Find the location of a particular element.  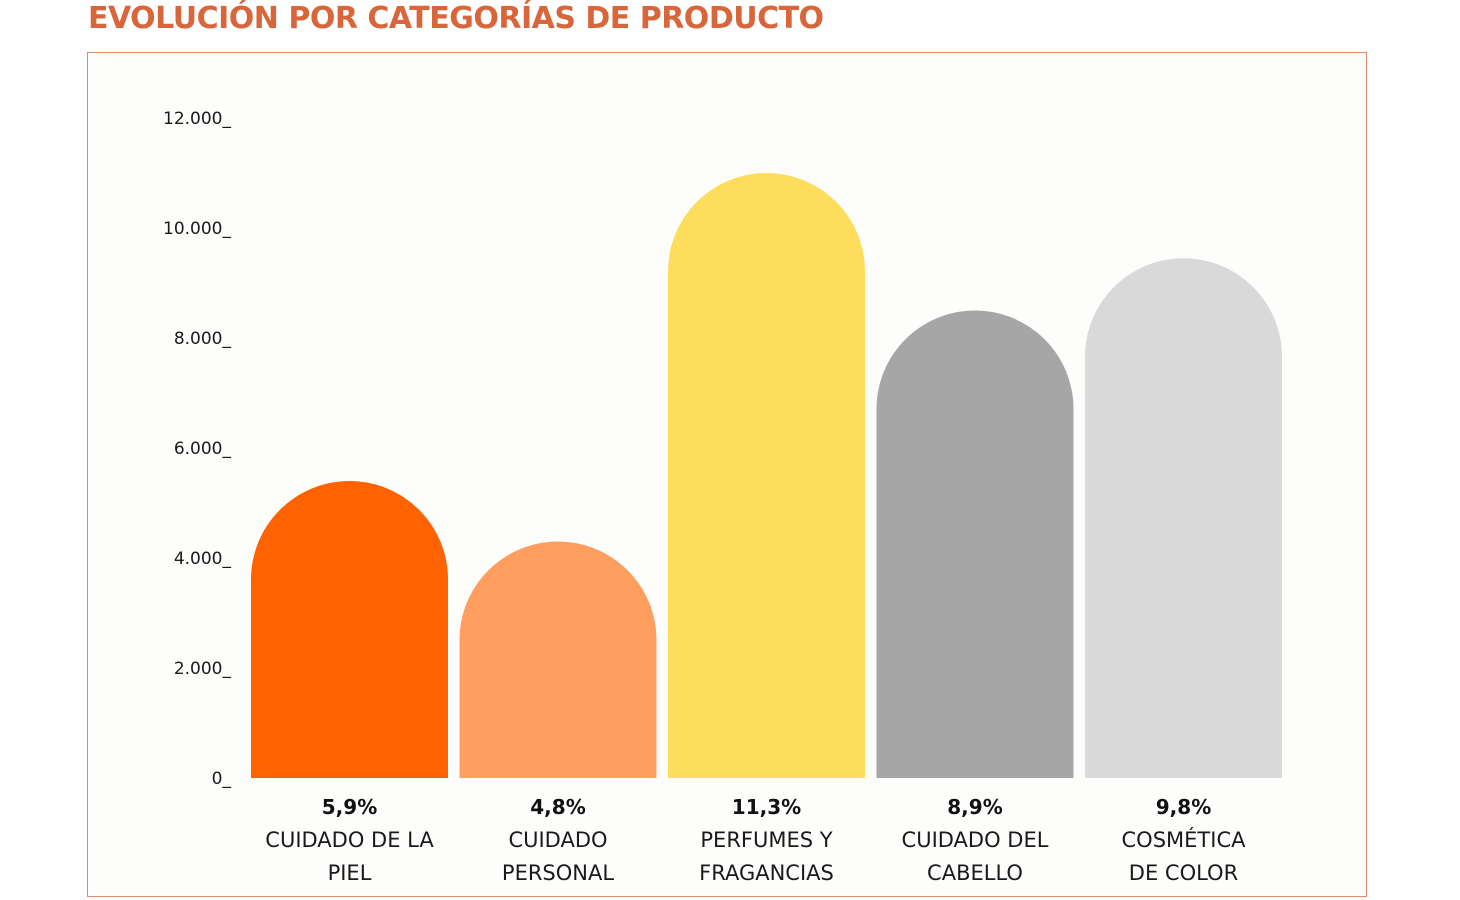

page-title: EVOLUCIÓN POR CATEGORÍAS DE PRODUCTO is located at coordinates (456, 18).